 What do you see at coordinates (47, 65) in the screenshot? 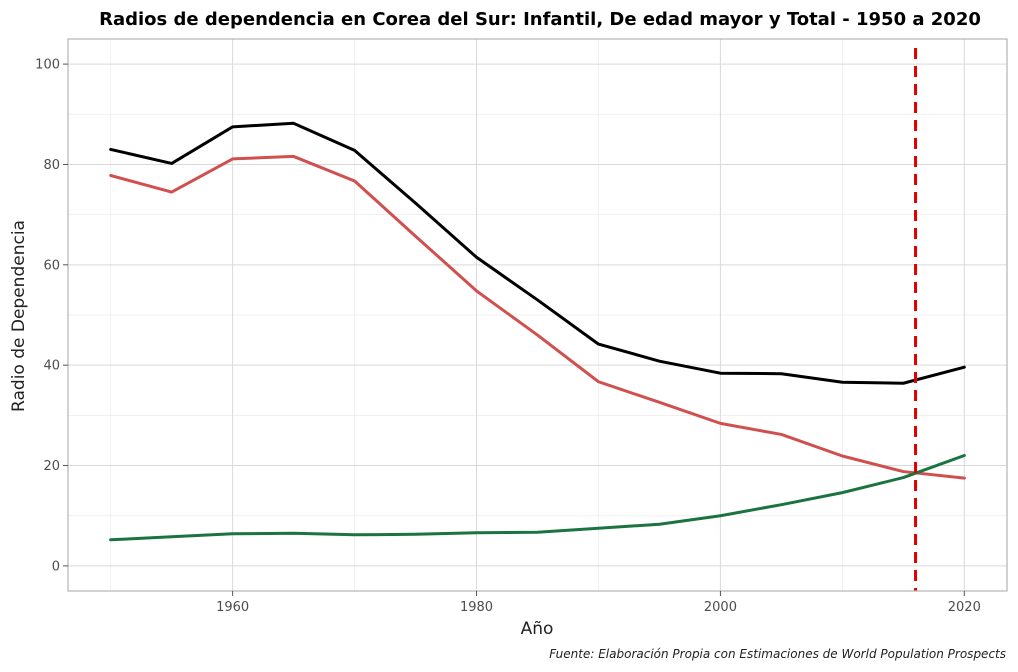
I see `y-tick-label: 100` at bounding box center [47, 65].